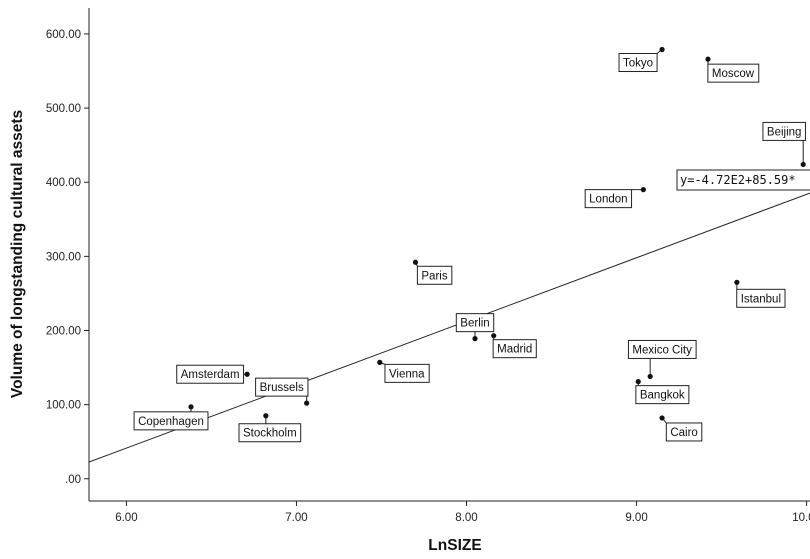 Image resolution: width=810 pixels, height=559 pixels. What do you see at coordinates (17, 254) in the screenshot?
I see `y-axis-title: Volume of longstanding cultural assets` at bounding box center [17, 254].